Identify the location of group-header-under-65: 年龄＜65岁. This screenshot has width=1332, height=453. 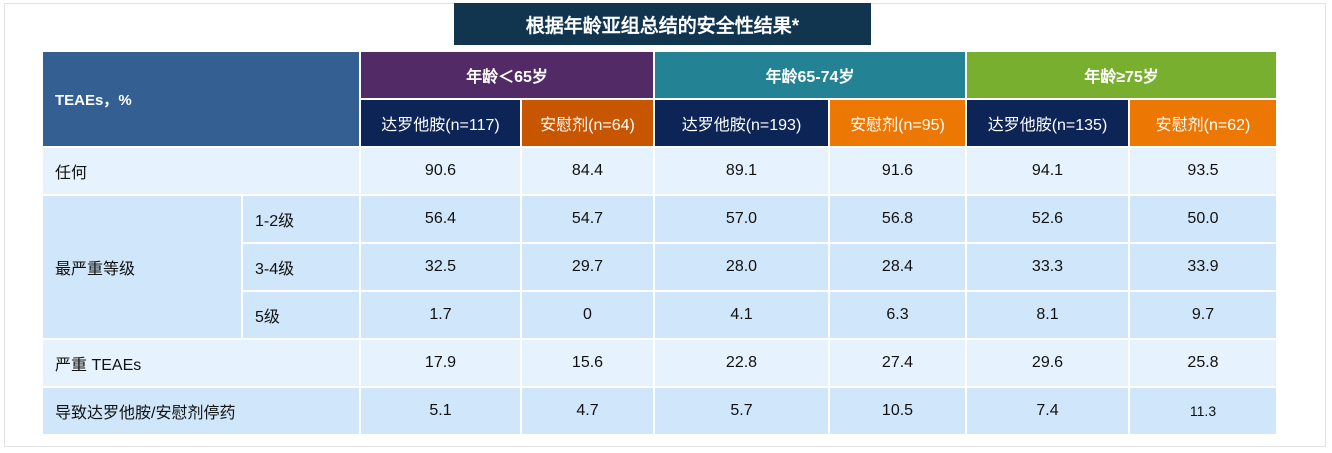
(507, 75).